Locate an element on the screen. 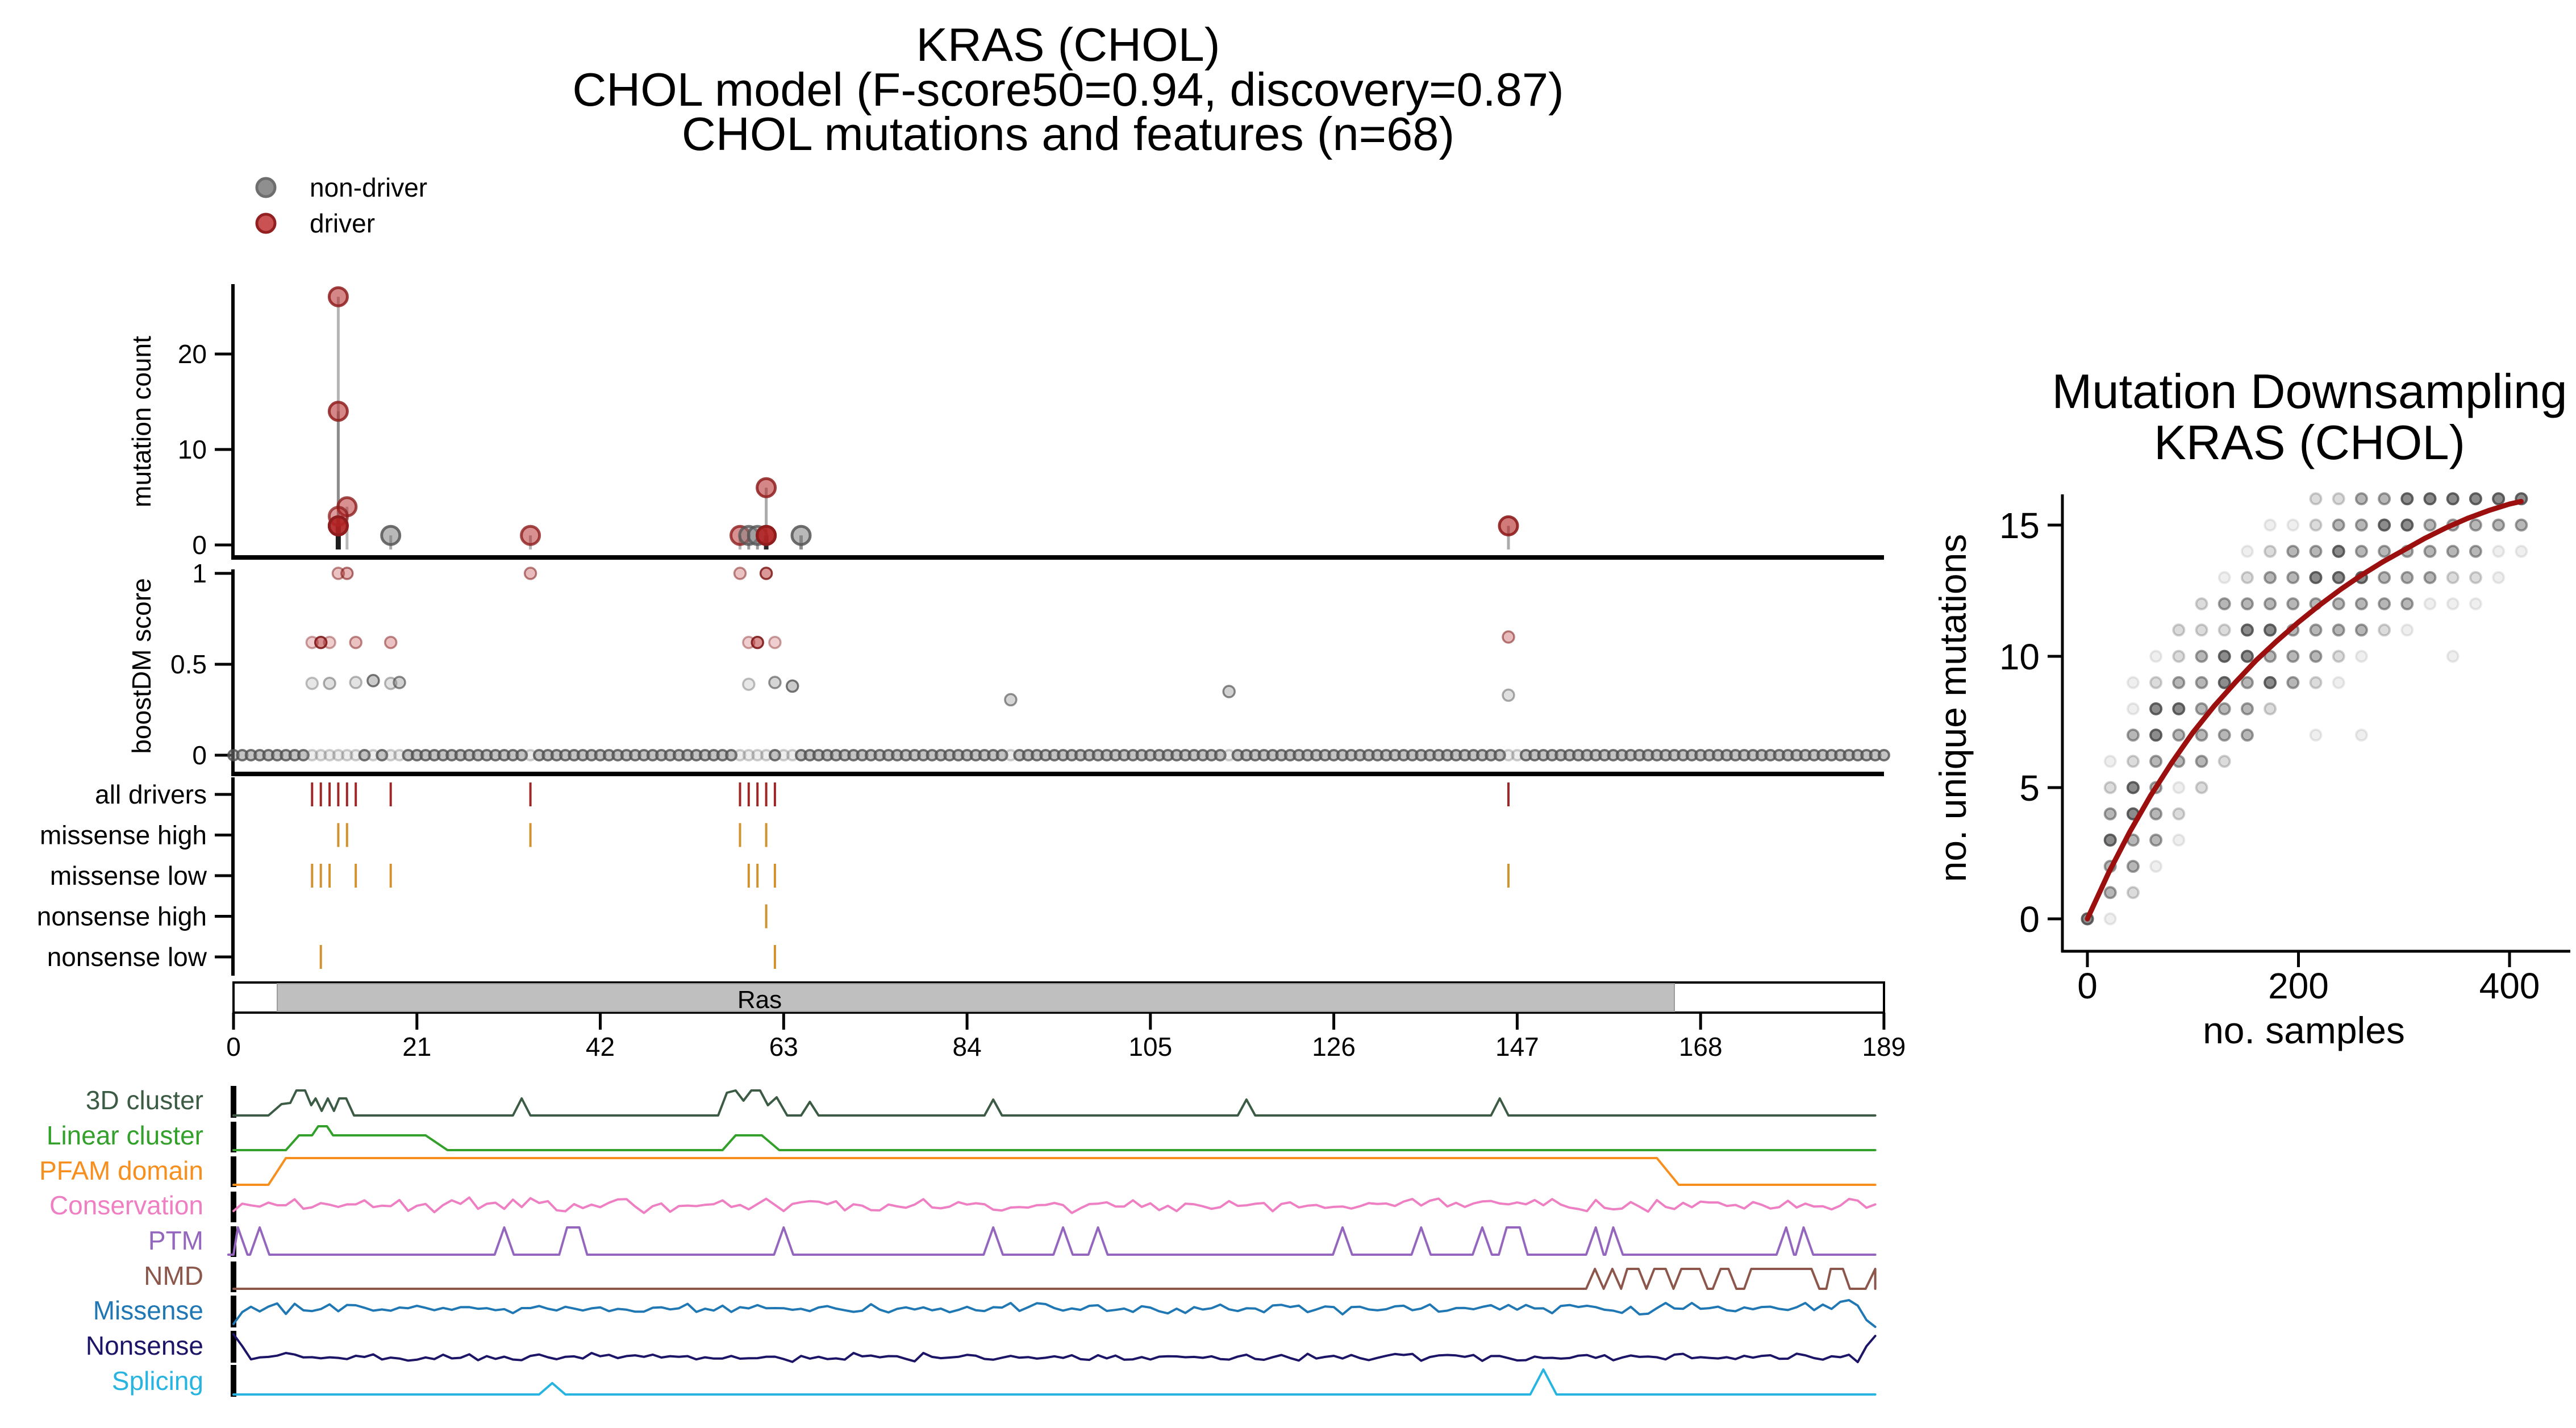 The height and width of the screenshot is (1428, 2576). svg-text: Conservation is located at coordinates (126, 1205).